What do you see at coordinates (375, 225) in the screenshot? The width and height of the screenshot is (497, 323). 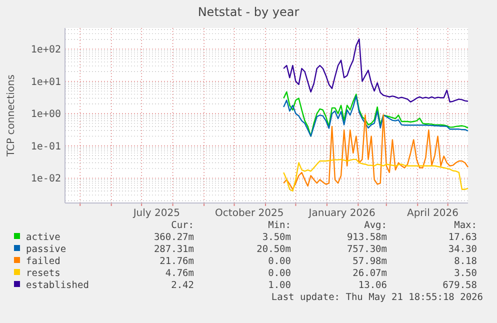 I see `text: Avg:` at bounding box center [375, 225].